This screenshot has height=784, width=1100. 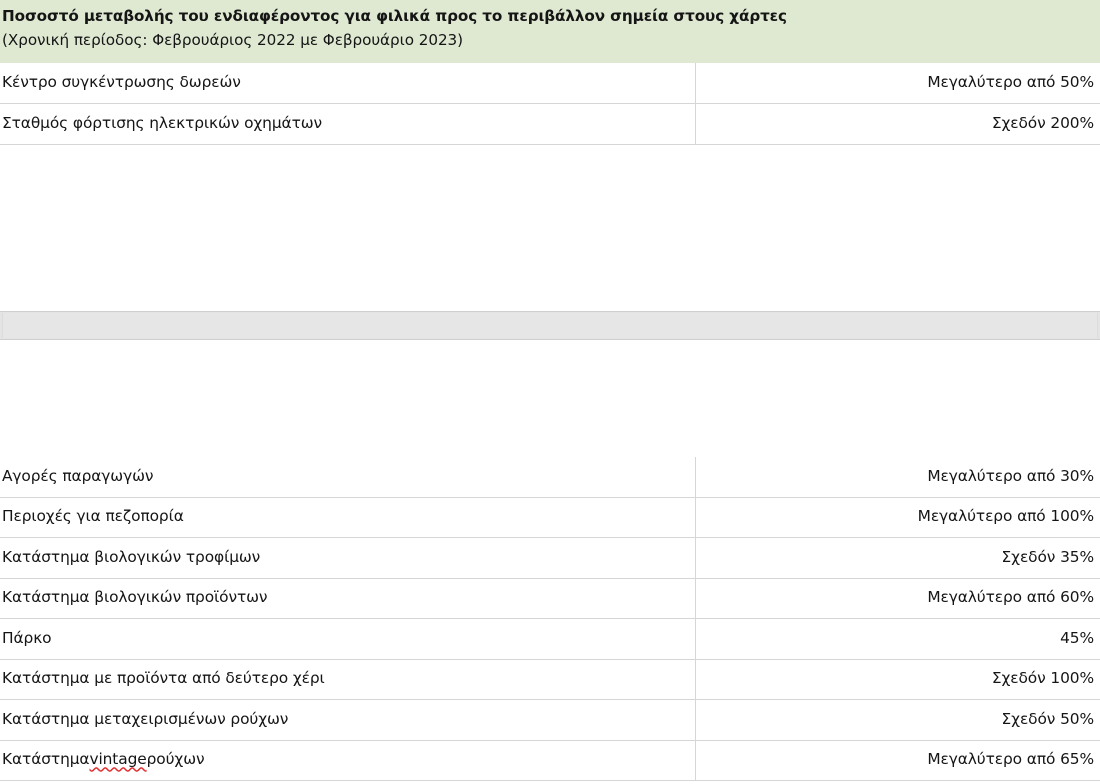 I want to click on row-value: Μεγαλύτερο από 50%, so click(x=1010, y=82).